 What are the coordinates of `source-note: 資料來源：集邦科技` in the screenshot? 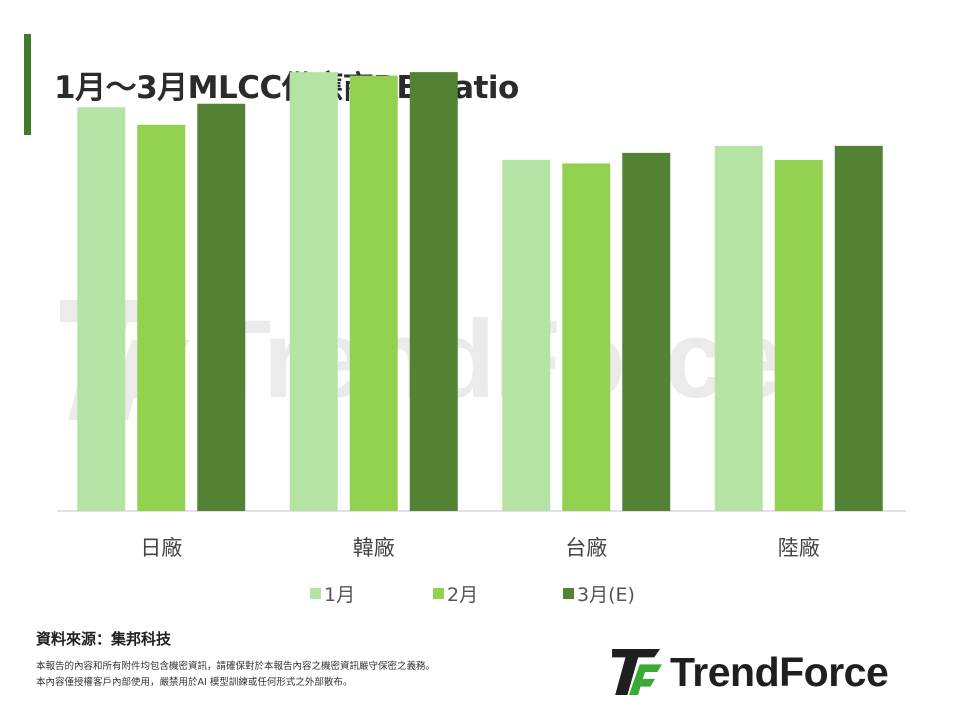 It's located at (104, 639).